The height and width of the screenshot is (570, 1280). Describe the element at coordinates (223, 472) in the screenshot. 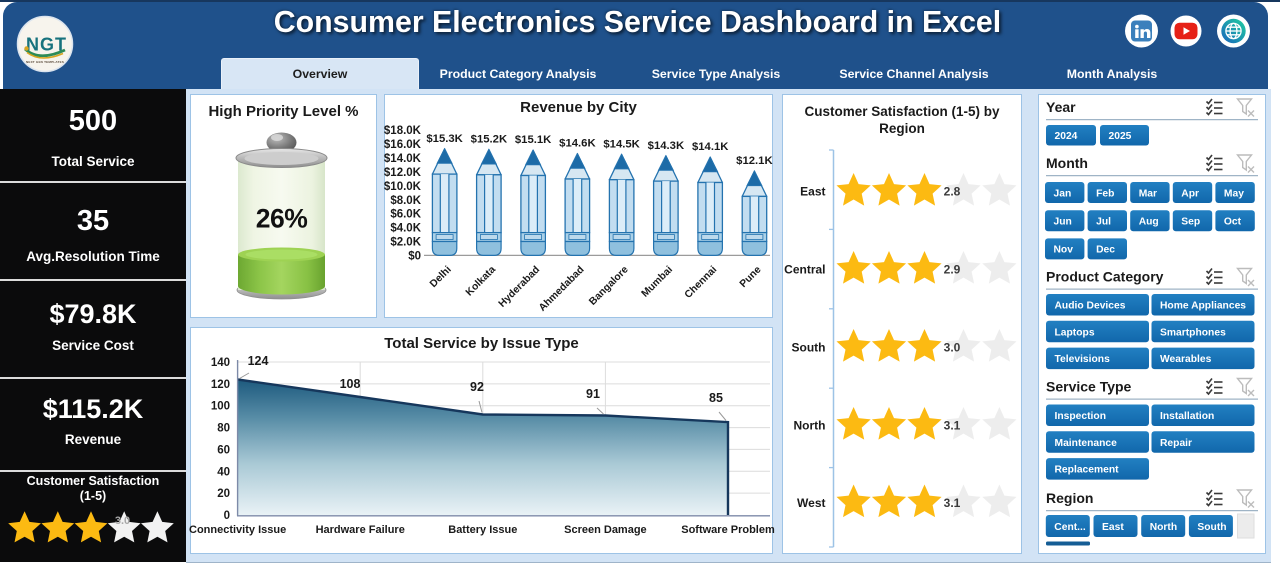

I see `svg-text: 40` at that location.